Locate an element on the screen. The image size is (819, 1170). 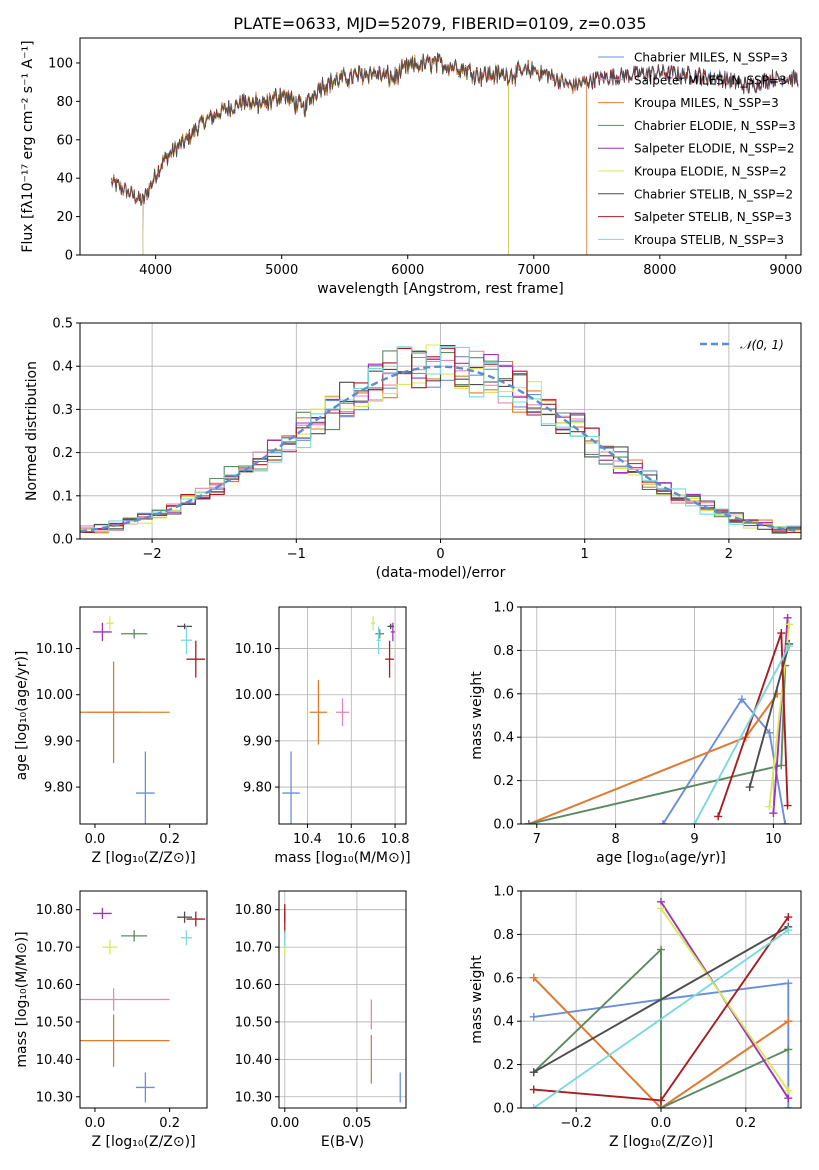
x-tick-label: 5000 is located at coordinates (281, 270).